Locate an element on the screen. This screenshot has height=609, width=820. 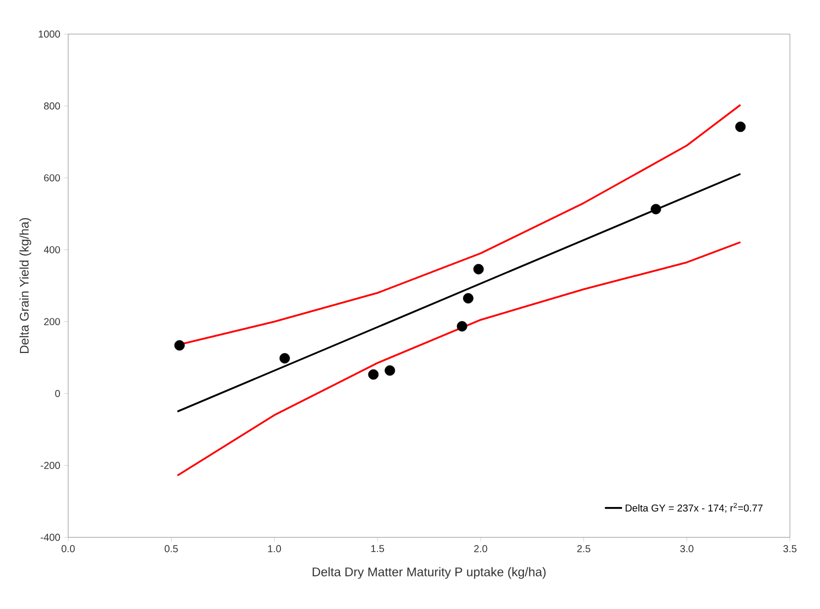
y-tick-label: -200 is located at coordinates (50, 465).